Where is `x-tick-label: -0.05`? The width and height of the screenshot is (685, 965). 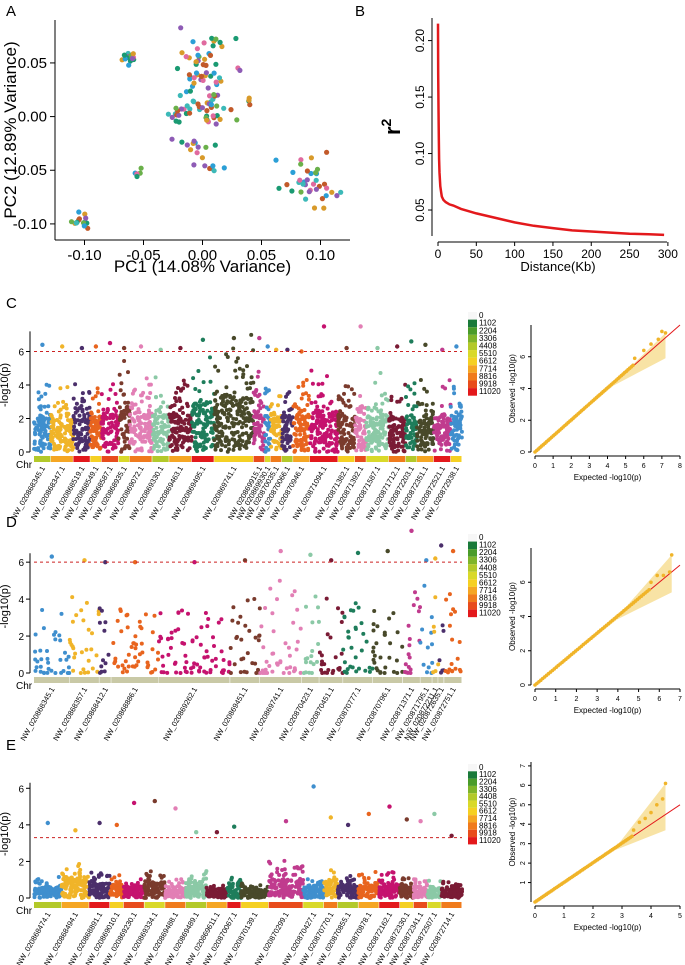
x-tick-label: -0.05 is located at coordinates (143, 255).